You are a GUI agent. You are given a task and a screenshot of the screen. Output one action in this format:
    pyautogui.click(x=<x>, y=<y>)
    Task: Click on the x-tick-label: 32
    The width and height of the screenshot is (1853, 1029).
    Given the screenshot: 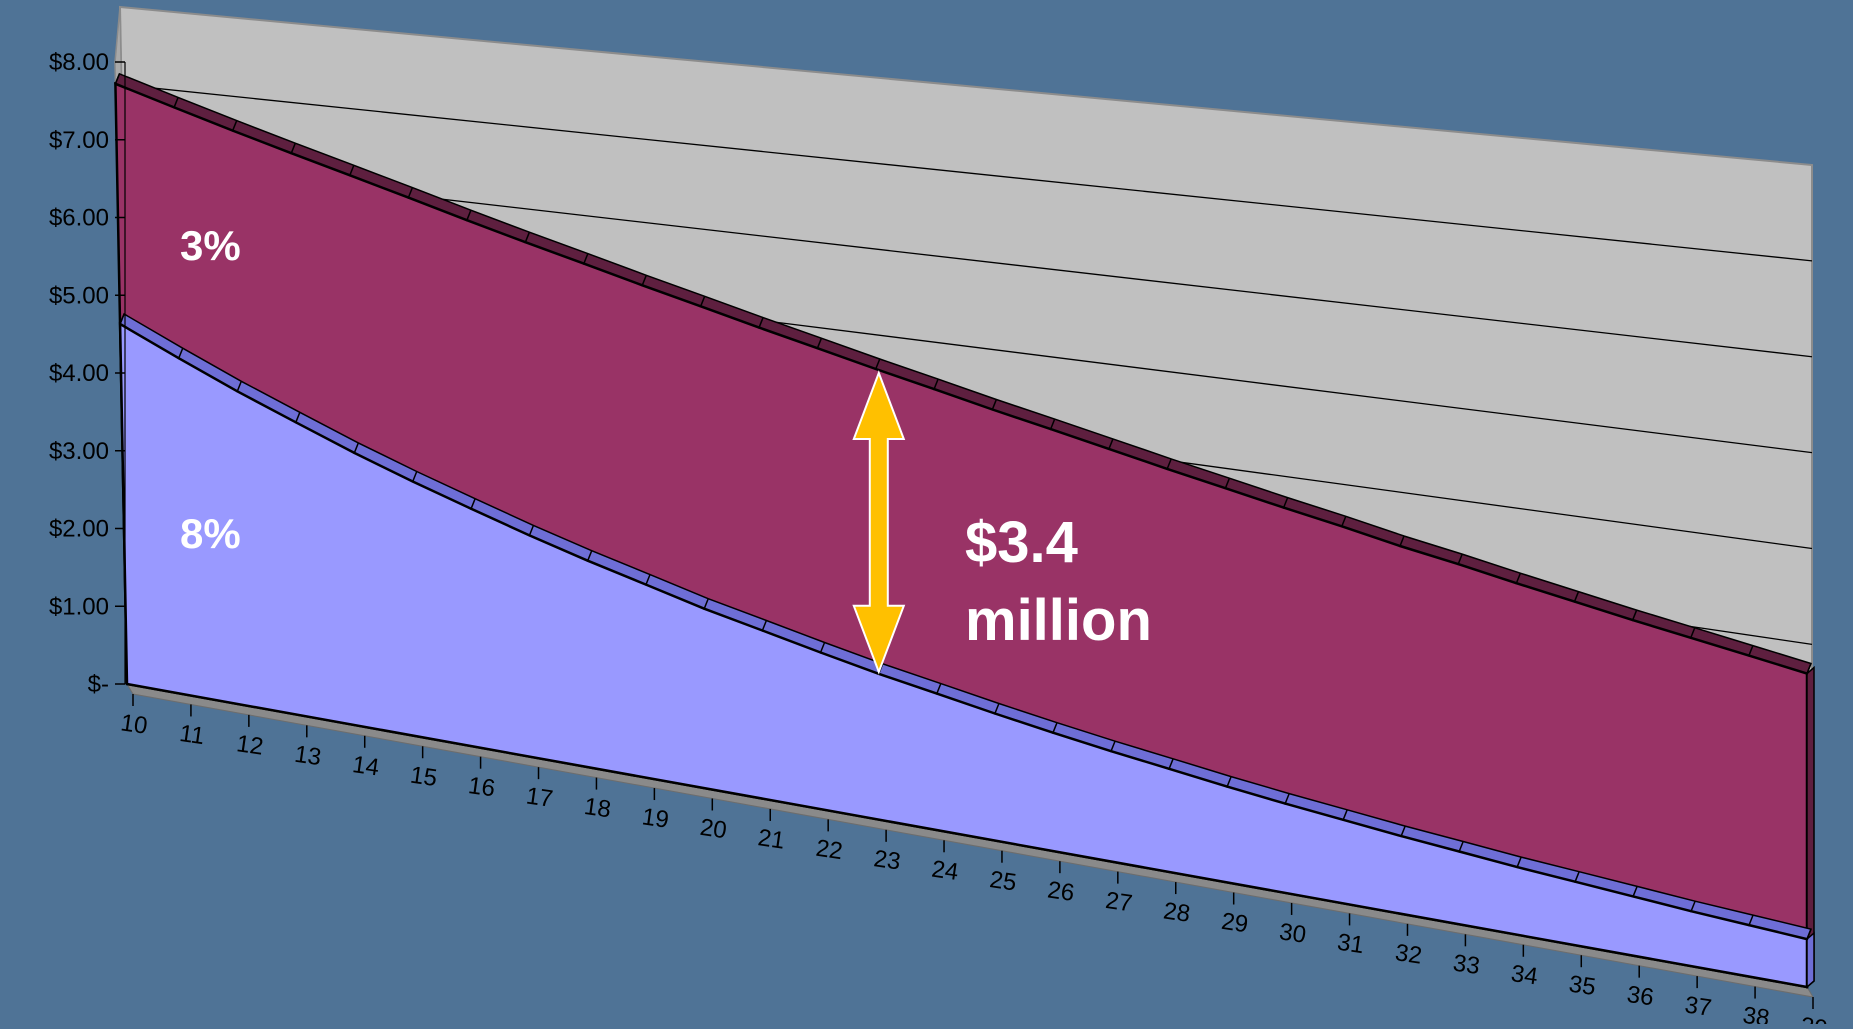 What is the action you would take?
    pyautogui.click(x=1408, y=954)
    